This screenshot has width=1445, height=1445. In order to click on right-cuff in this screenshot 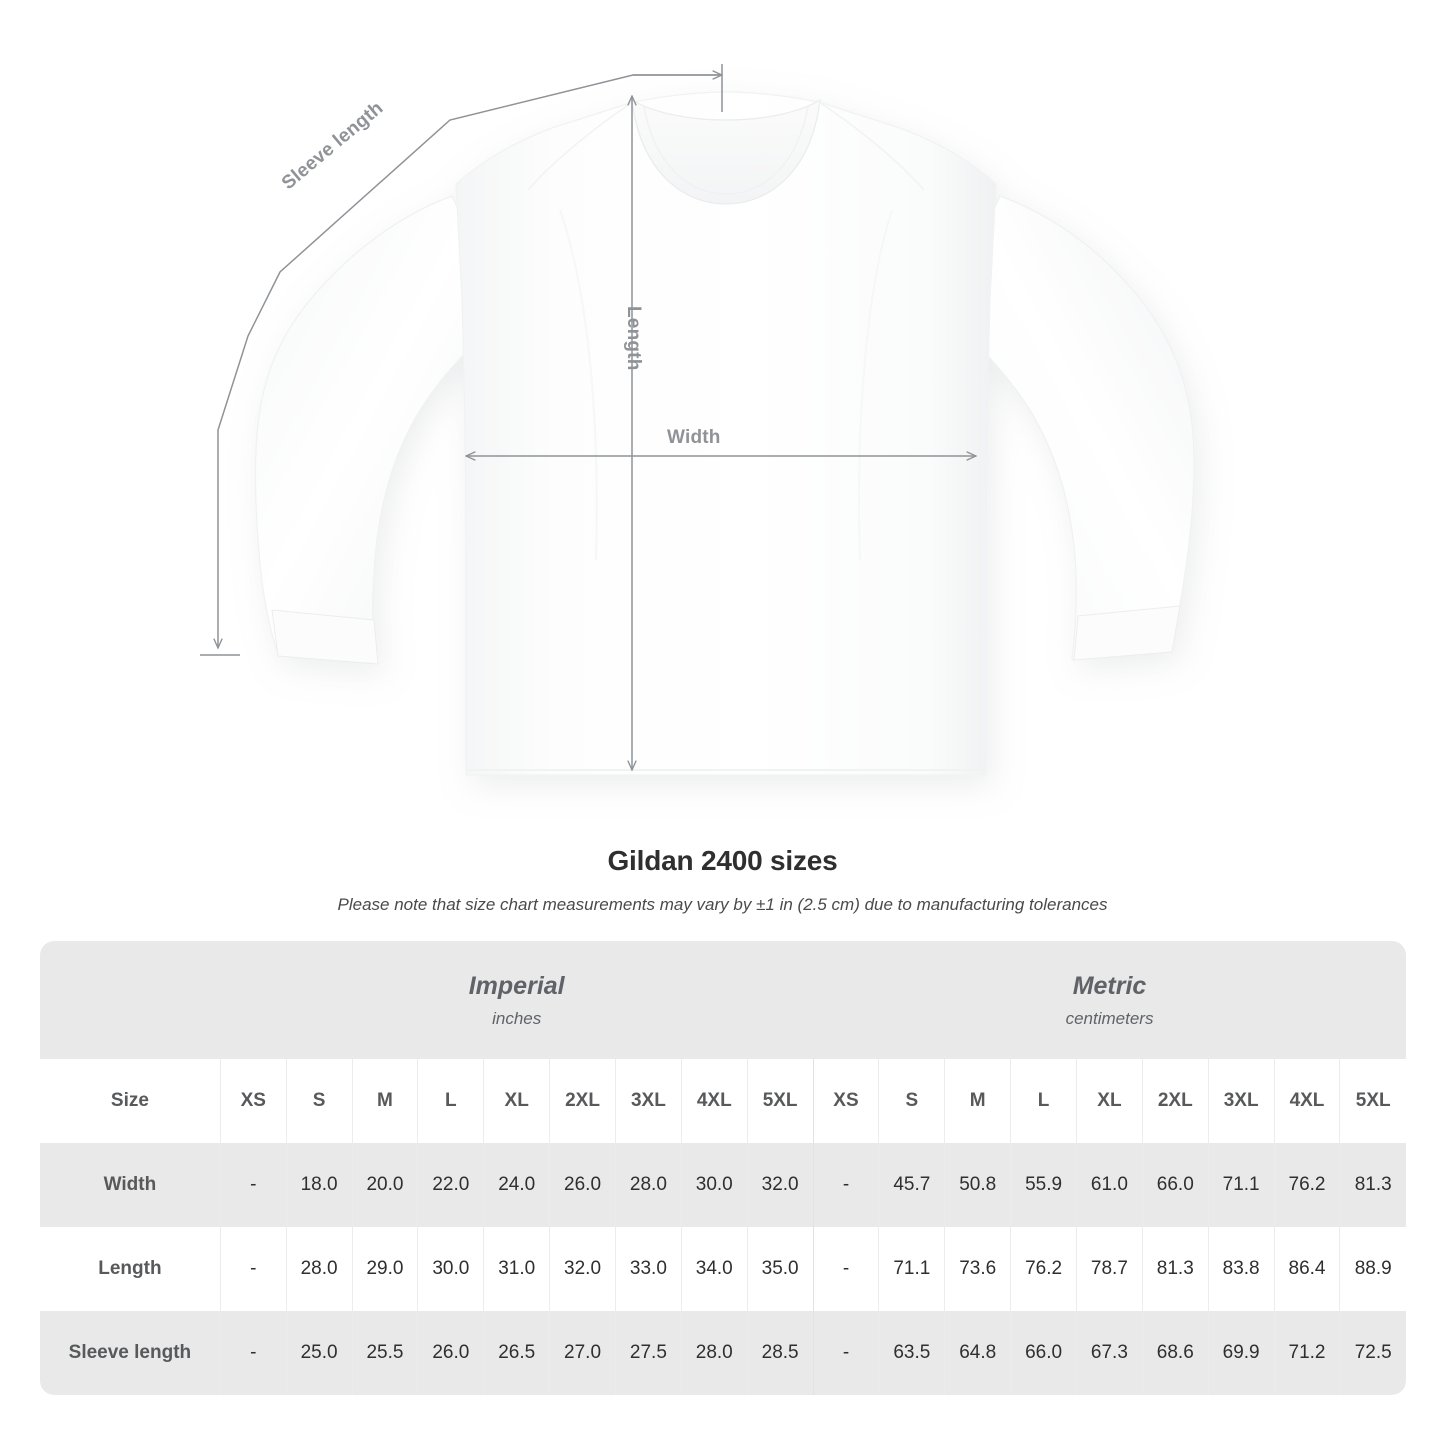, I will do `click(1127, 633)`.